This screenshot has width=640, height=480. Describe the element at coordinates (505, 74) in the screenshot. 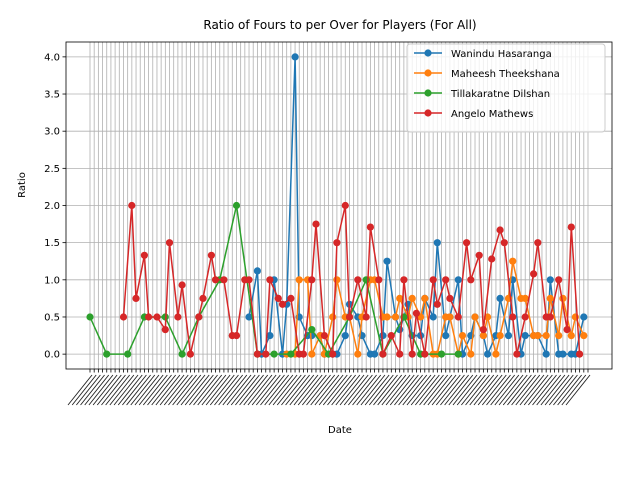

I see `legend-label: Maheesh Theekshana` at that location.